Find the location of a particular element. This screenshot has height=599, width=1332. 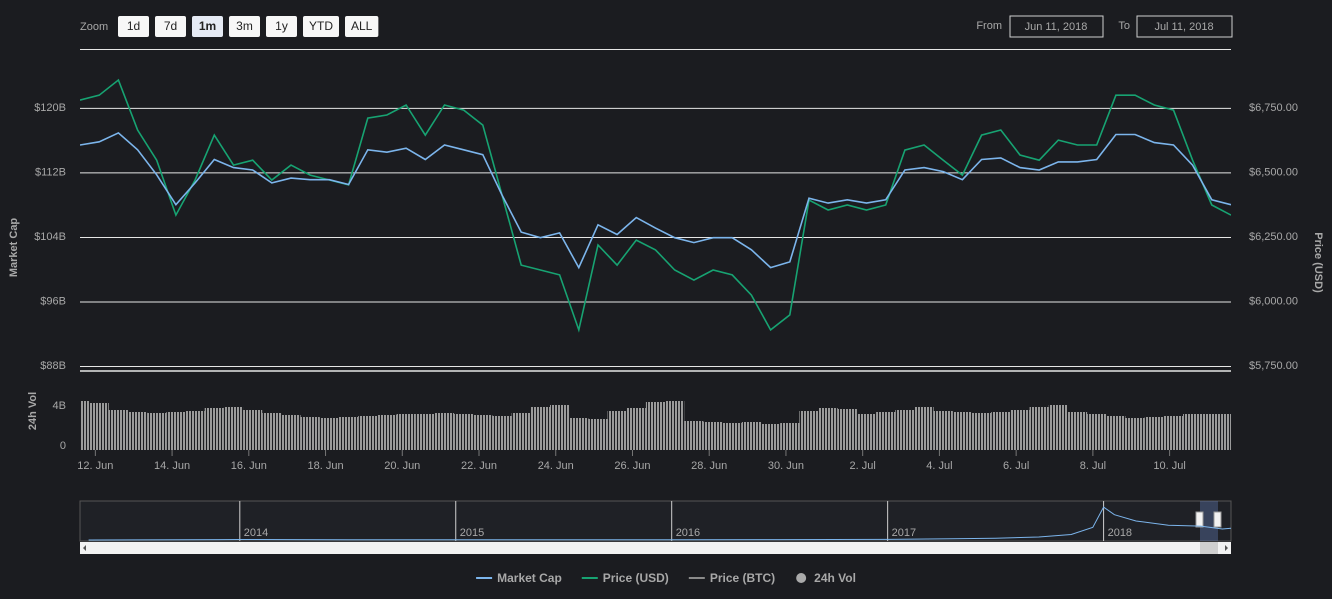

from-input is located at coordinates (1056, 26).